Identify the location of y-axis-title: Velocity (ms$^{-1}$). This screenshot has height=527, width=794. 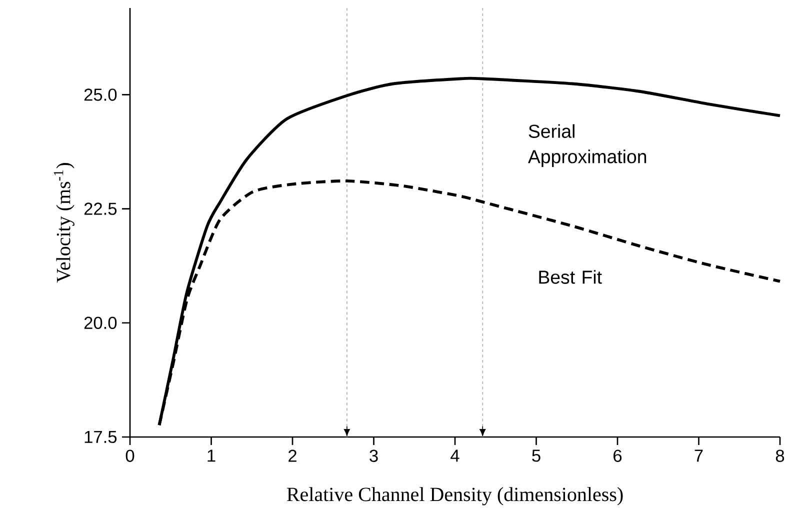
(64, 223).